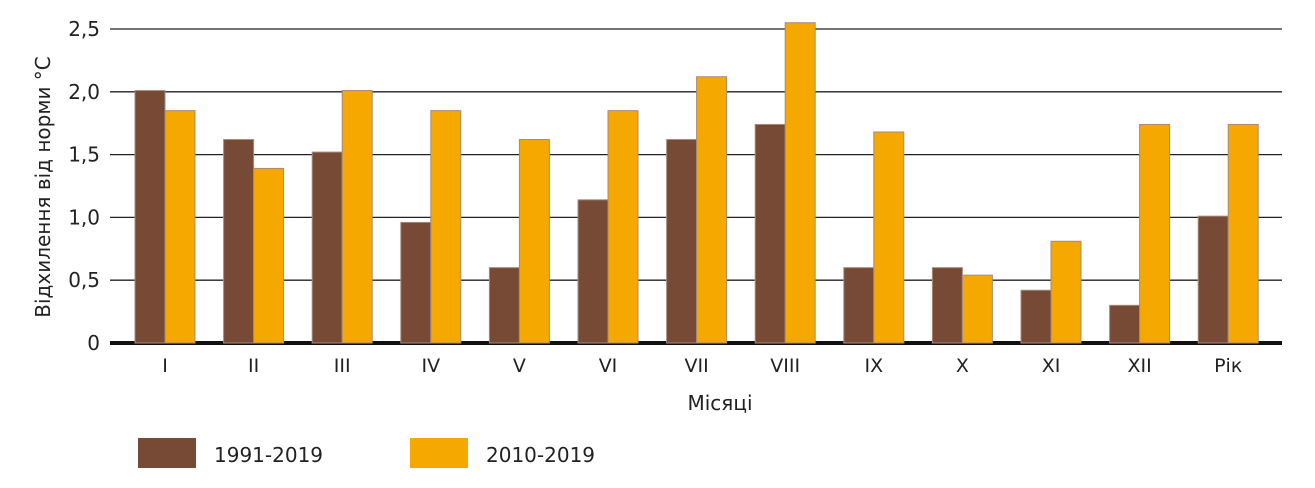 Image resolution: width=1315 pixels, height=488 pixels. What do you see at coordinates (623, 227) in the screenshot?
I see `bar-2010-2019-VI` at bounding box center [623, 227].